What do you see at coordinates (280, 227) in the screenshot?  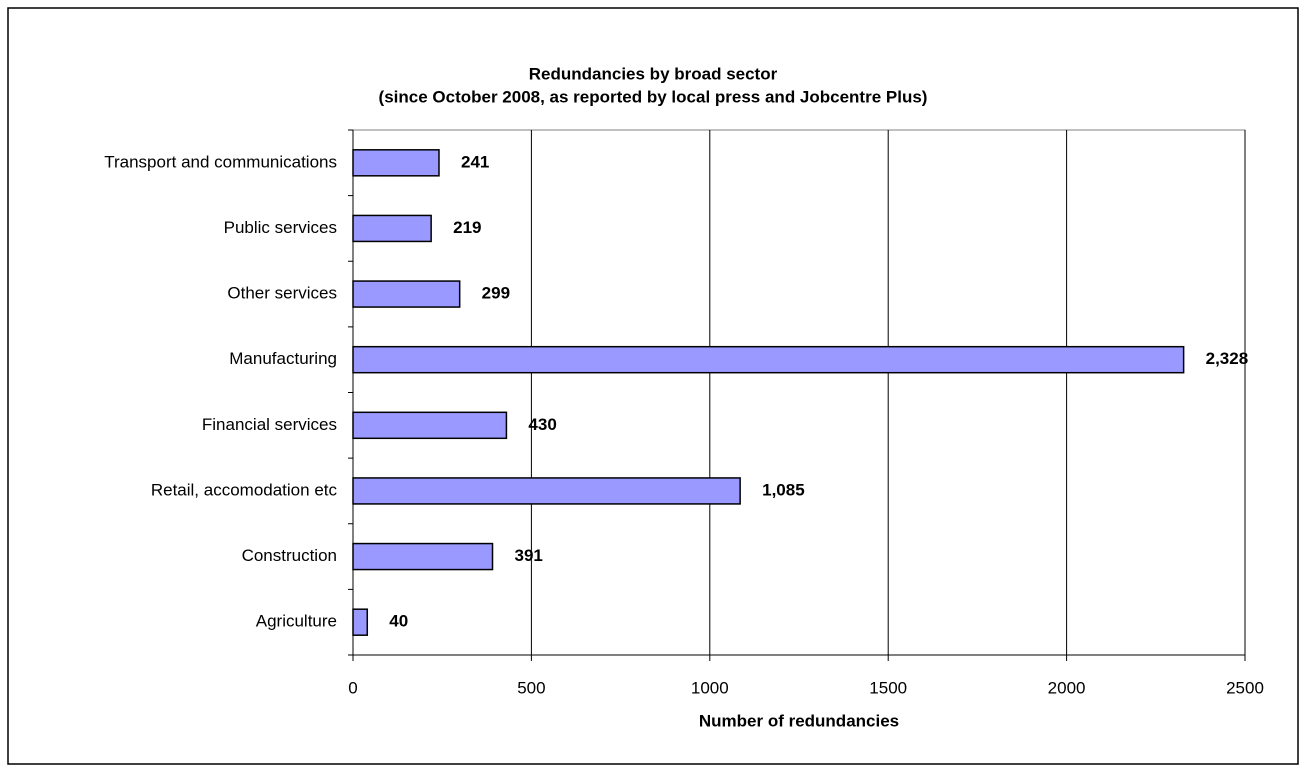 I see `y-tick-label: Public services` at bounding box center [280, 227].